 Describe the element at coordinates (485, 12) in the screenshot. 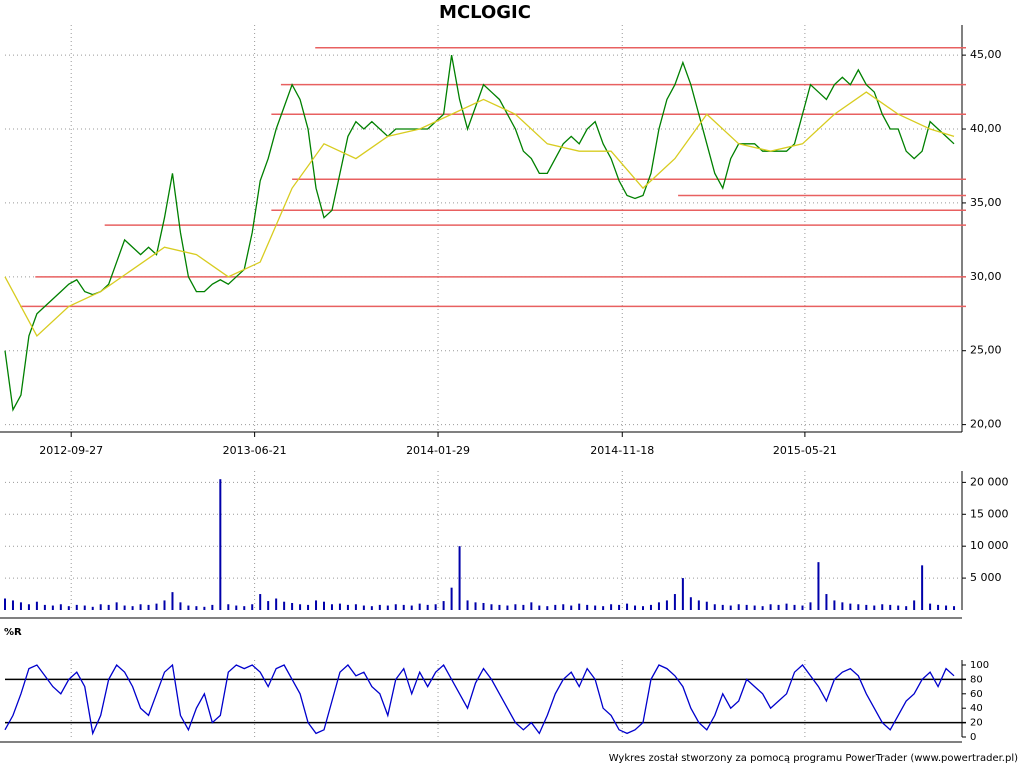

I see `chart-title: MCLOGIC` at that location.